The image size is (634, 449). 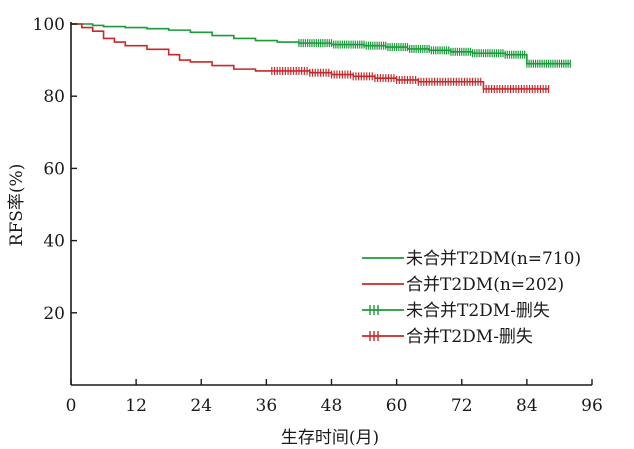 I want to click on legend-item-0: 未合并T2DM(n=710), so click(x=471, y=259).